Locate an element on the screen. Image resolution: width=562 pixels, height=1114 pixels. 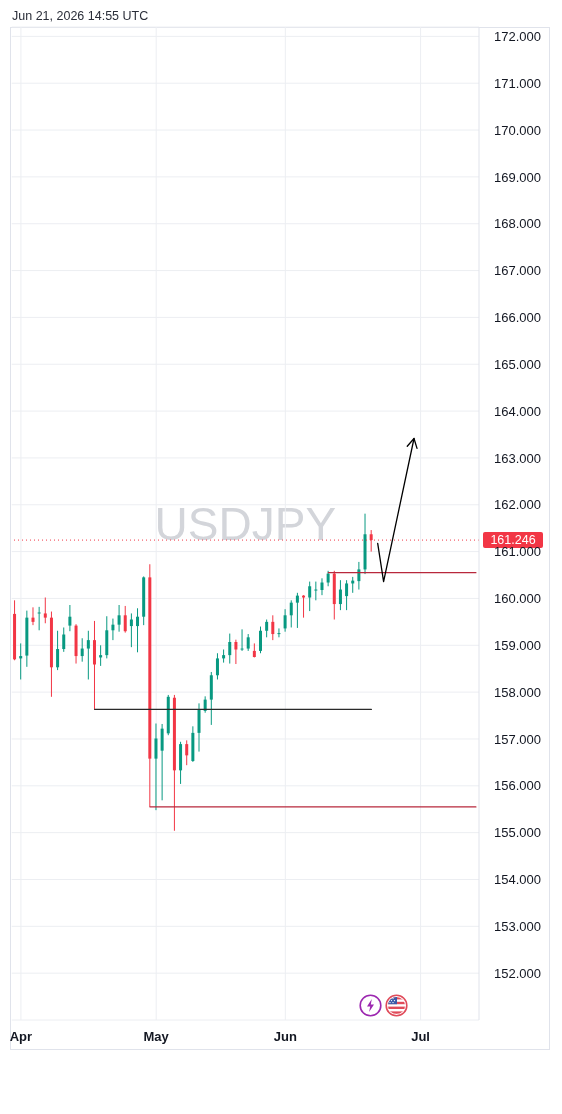
y-tick-label: 169.000 is located at coordinates (517, 177).